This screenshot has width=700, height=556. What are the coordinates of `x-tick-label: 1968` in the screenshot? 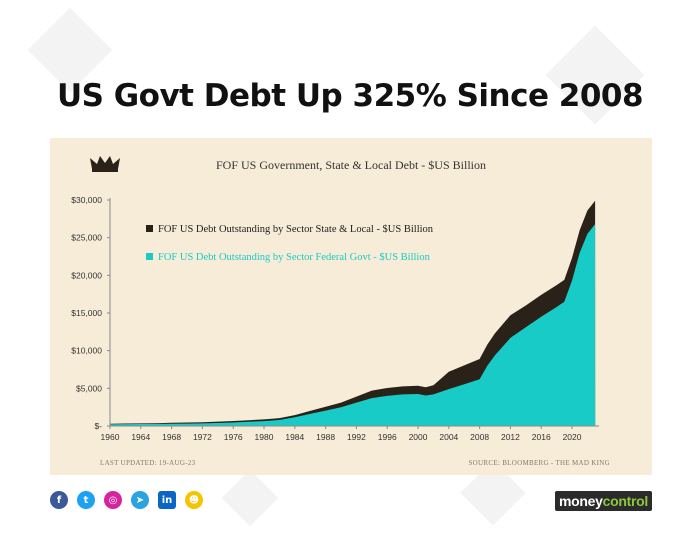 It's located at (171, 437).